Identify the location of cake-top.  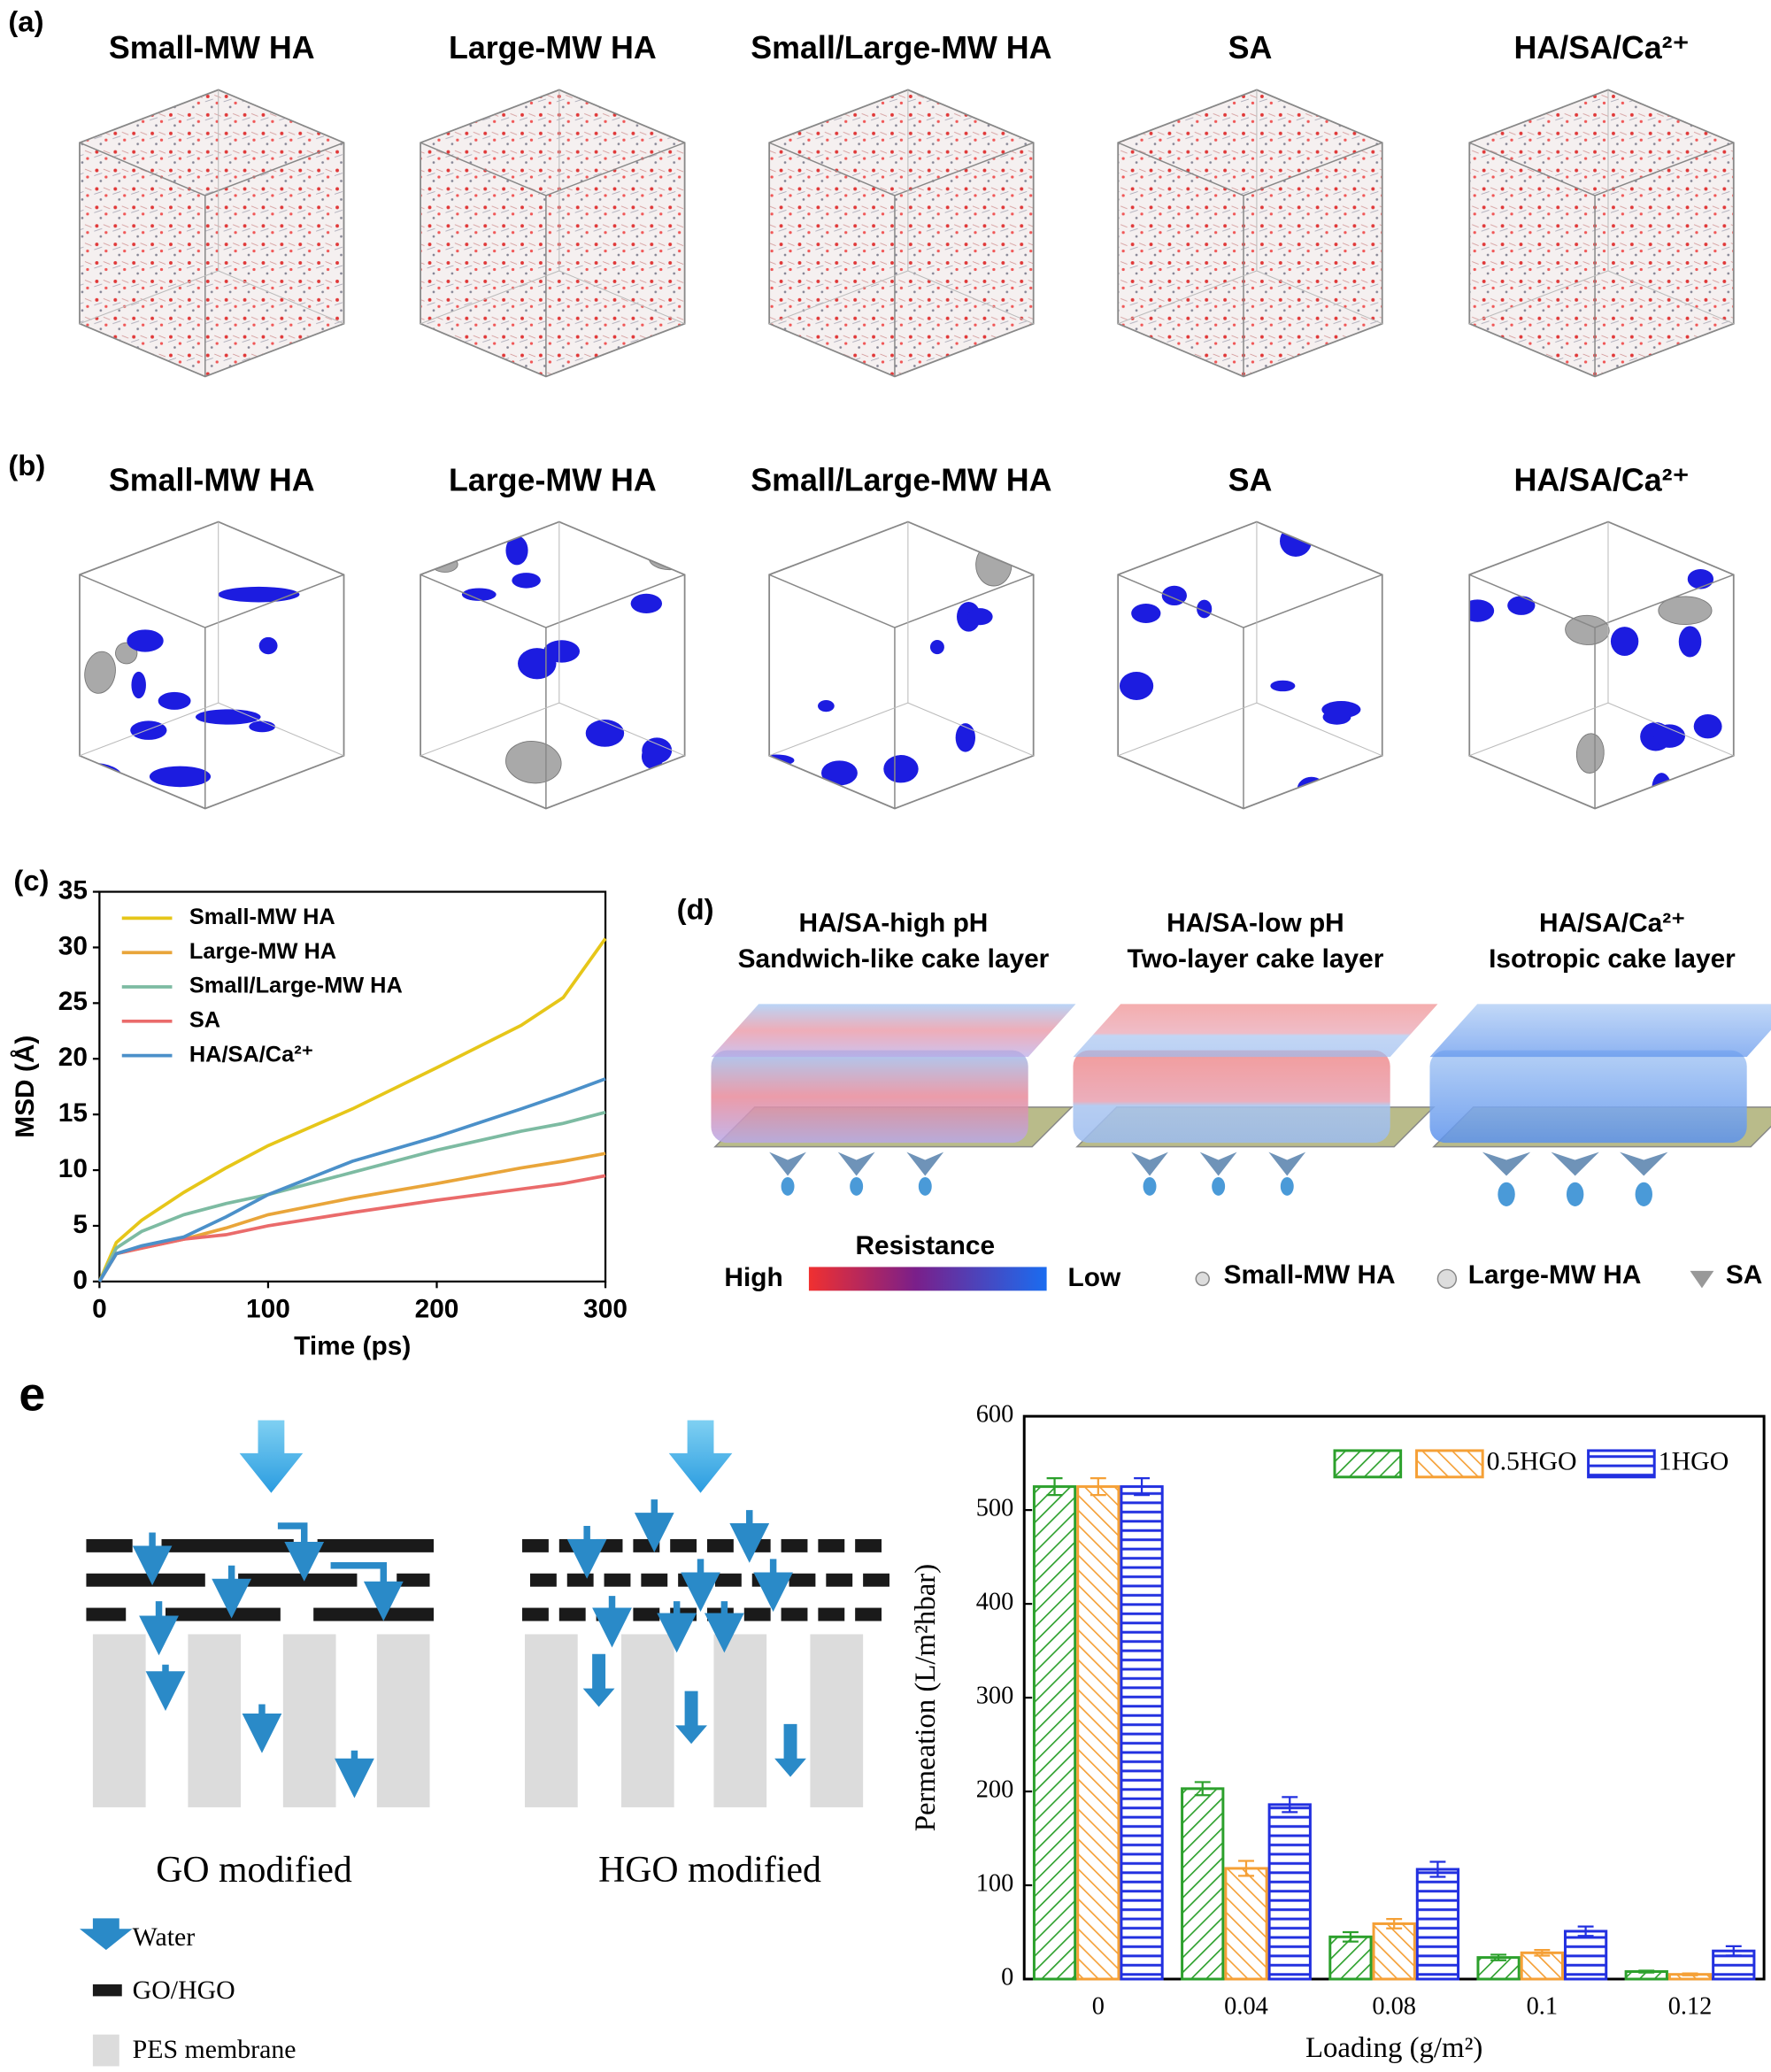
(1255, 1031).